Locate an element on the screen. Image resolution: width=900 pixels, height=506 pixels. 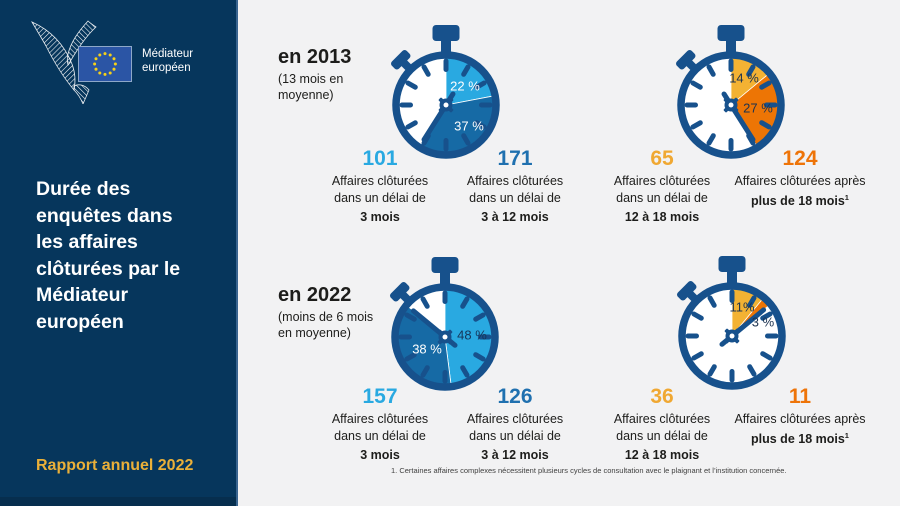
stat-value: 101 is located at coordinates (380, 158).